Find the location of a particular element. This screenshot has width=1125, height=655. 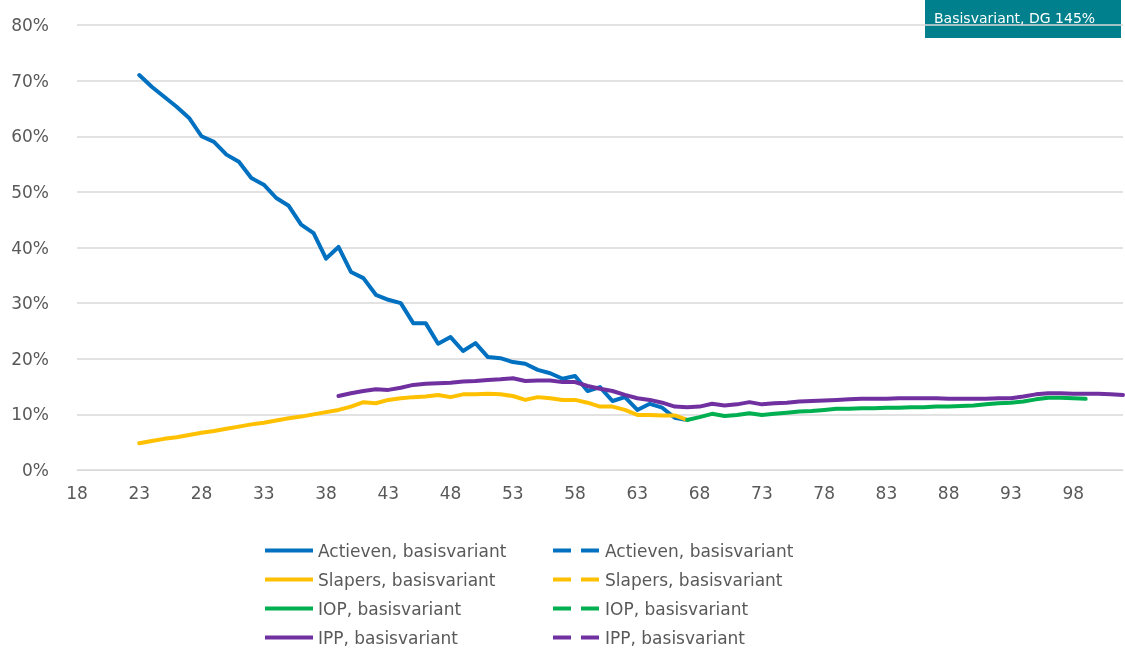

y-tick-label: 20% is located at coordinates (30, 358).